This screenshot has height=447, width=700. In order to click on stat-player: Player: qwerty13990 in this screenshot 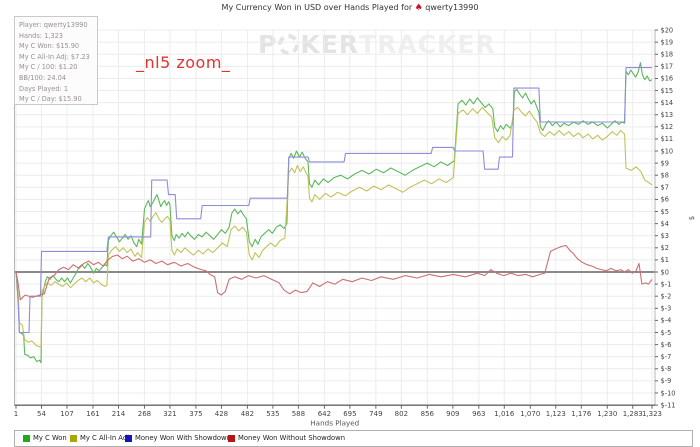, I will do `click(53, 25)`.